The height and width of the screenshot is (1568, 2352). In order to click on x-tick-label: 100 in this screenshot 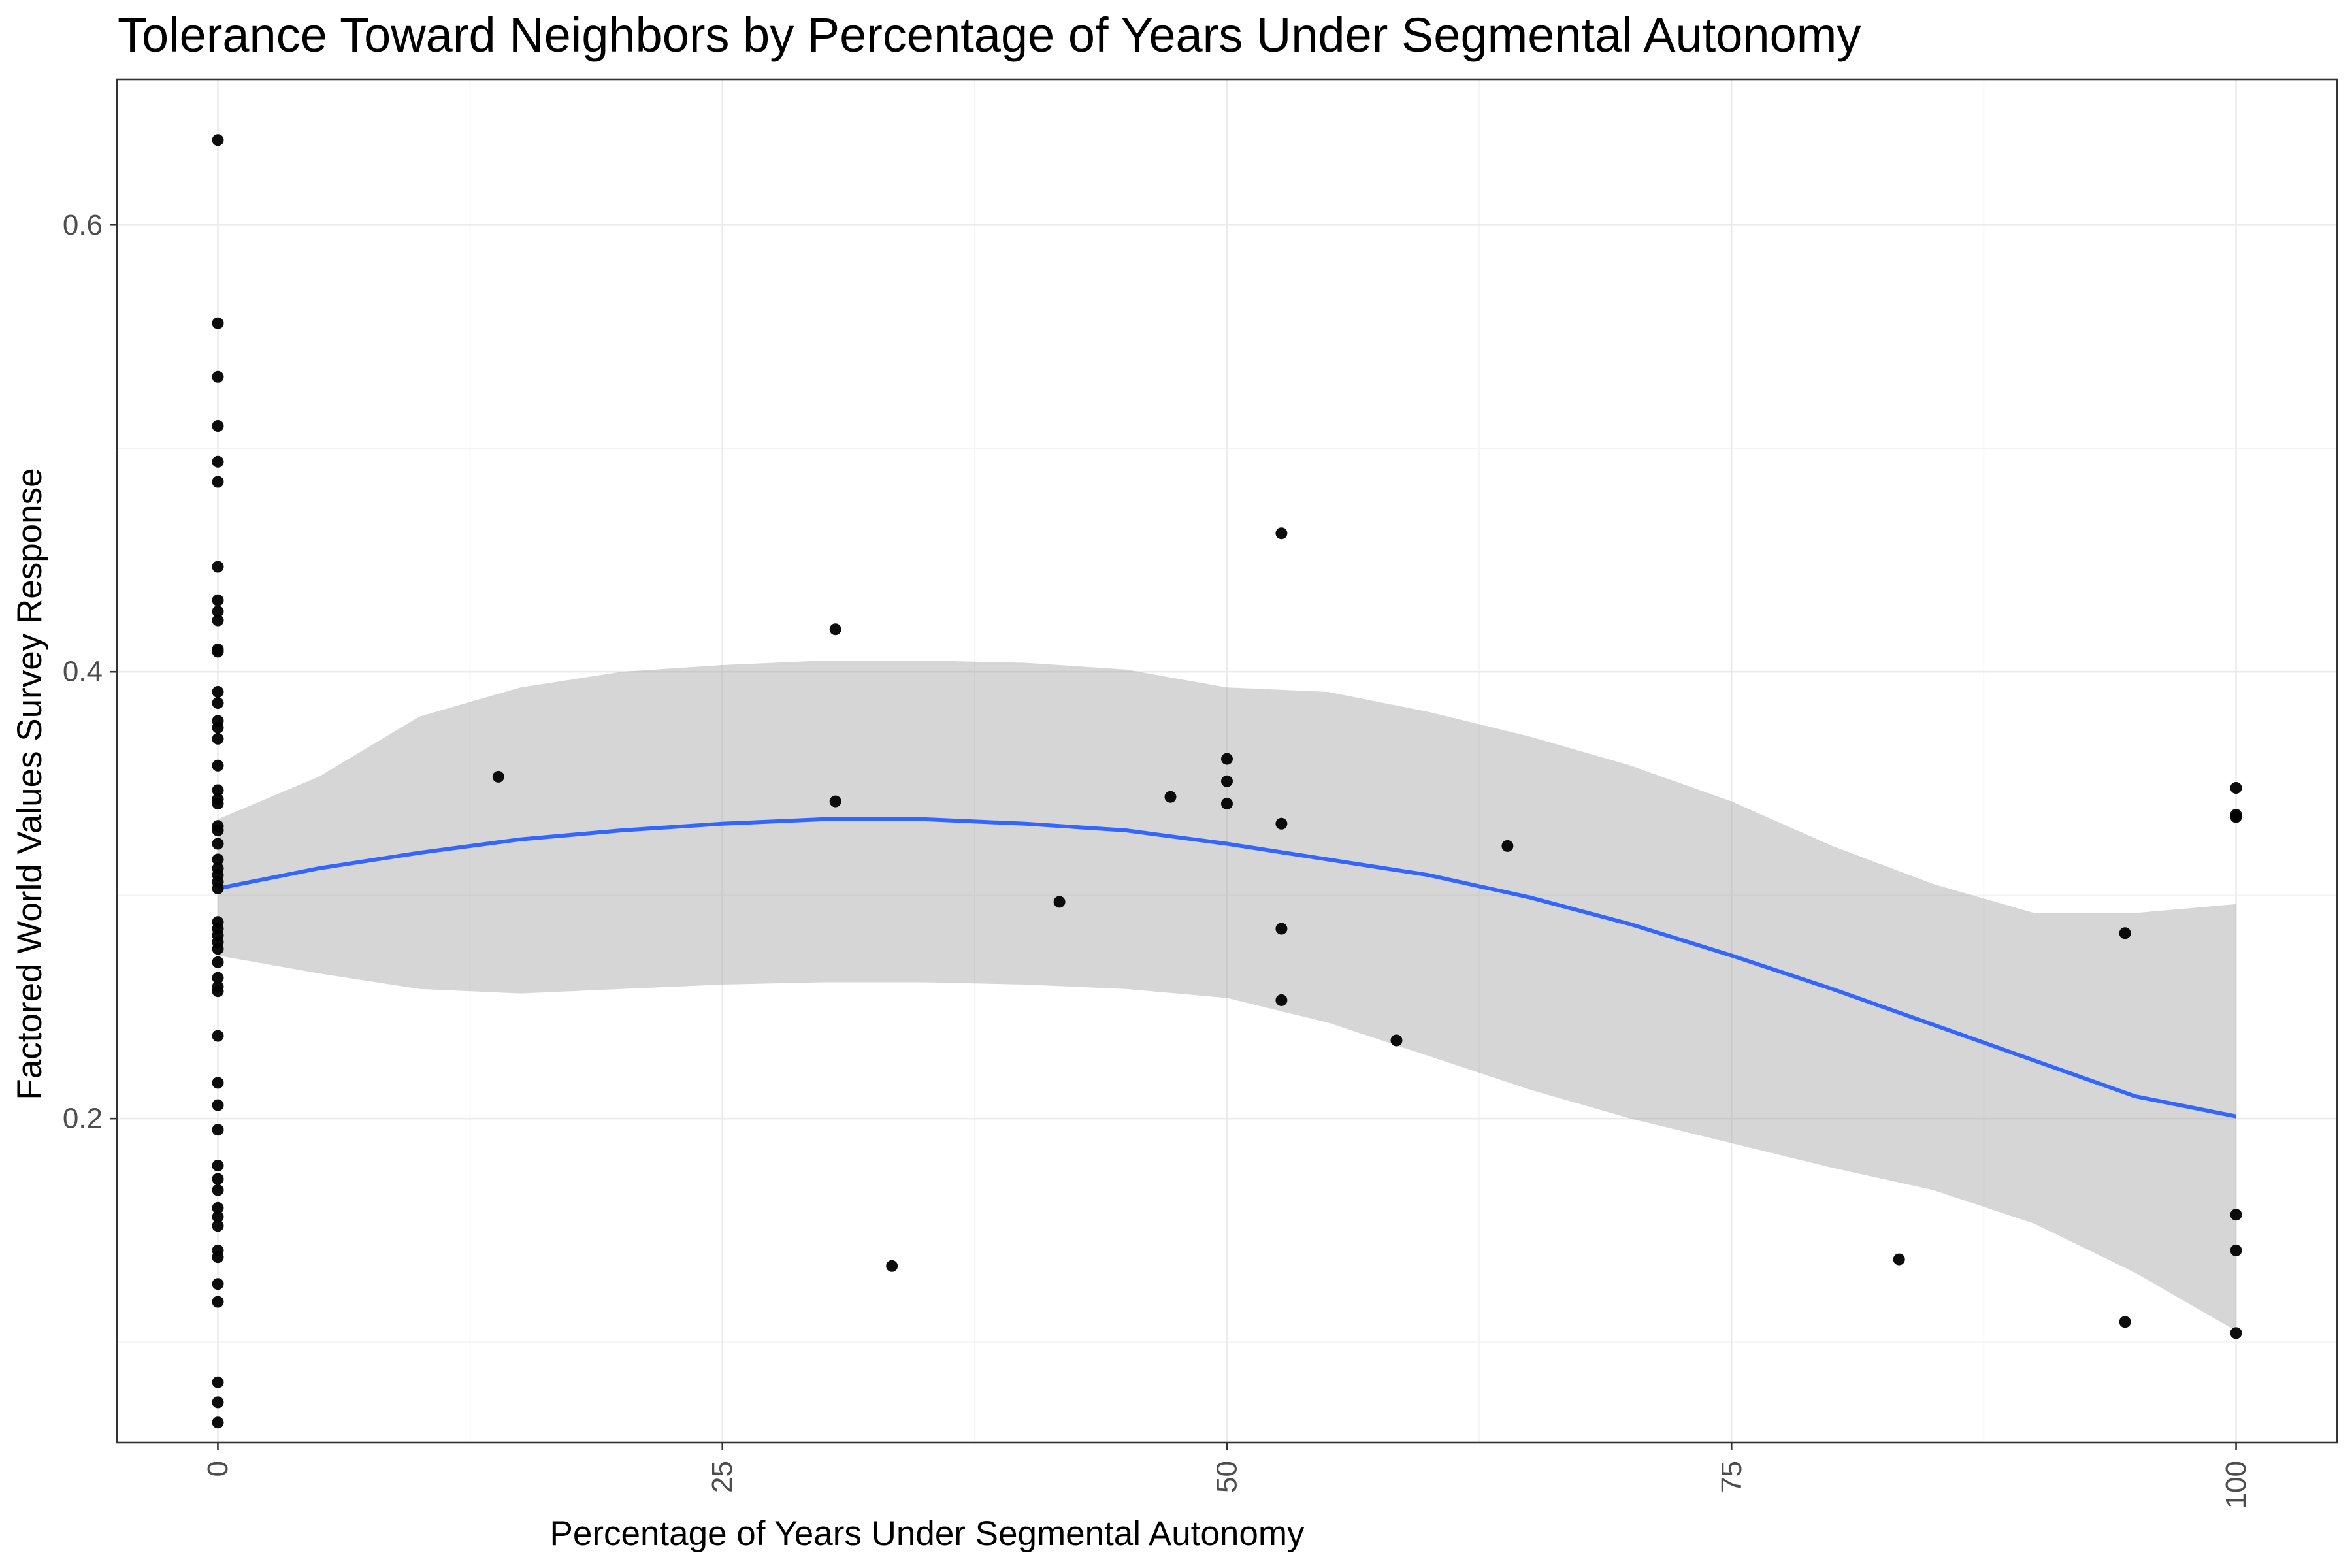, I will do `click(2236, 1485)`.